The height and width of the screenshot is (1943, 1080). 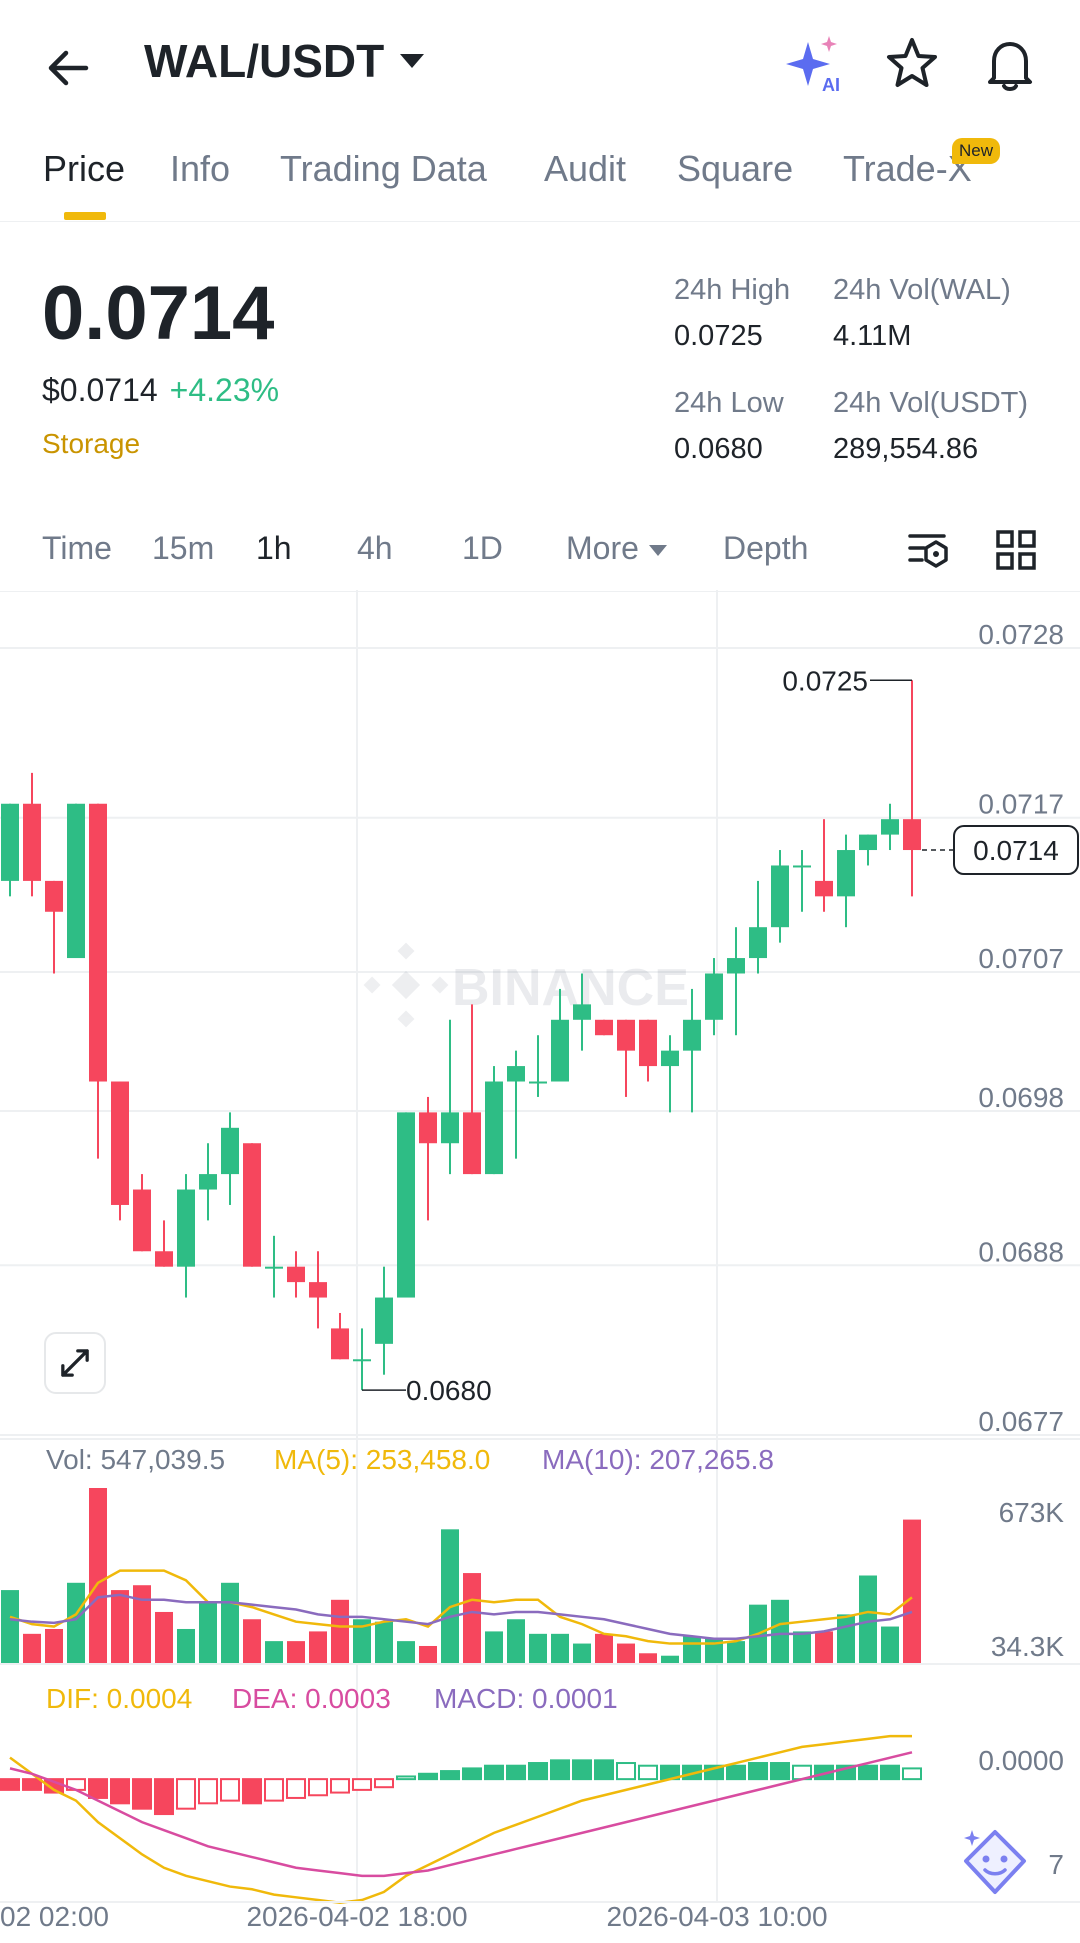 I want to click on volume-axis-top: 673K, so click(x=1032, y=1512).